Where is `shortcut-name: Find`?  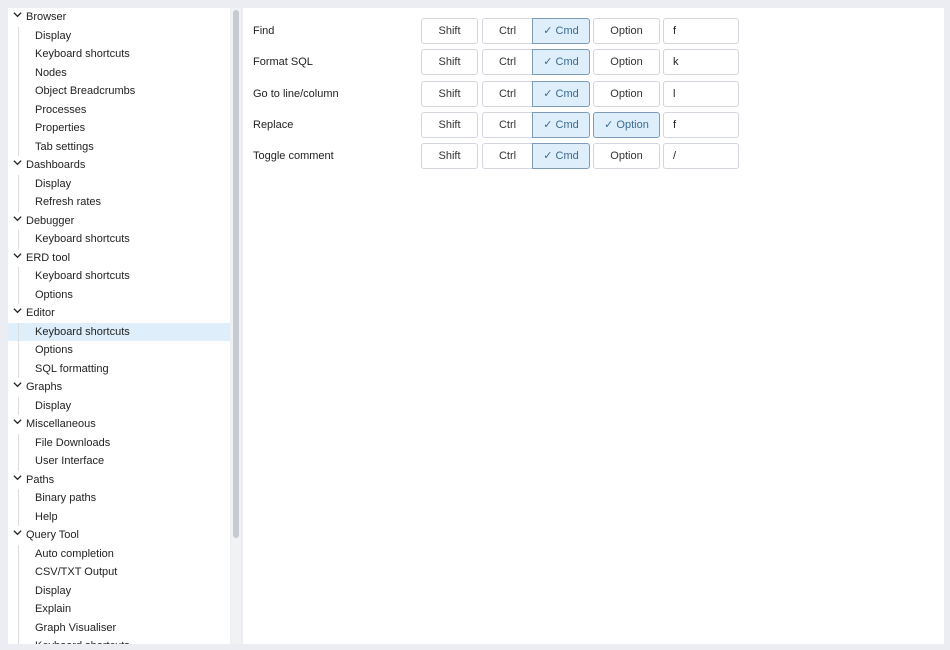
shortcut-name: Find is located at coordinates (264, 31).